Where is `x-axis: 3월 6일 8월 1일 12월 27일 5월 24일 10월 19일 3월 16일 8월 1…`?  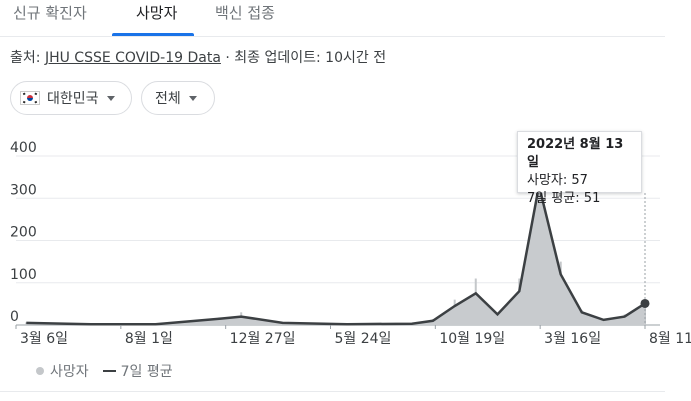
x-axis: 3월 6일 8월 1일 12월 27일 5월 24일 10월 19일 3월 16일 8월 1… is located at coordinates (353, 336).